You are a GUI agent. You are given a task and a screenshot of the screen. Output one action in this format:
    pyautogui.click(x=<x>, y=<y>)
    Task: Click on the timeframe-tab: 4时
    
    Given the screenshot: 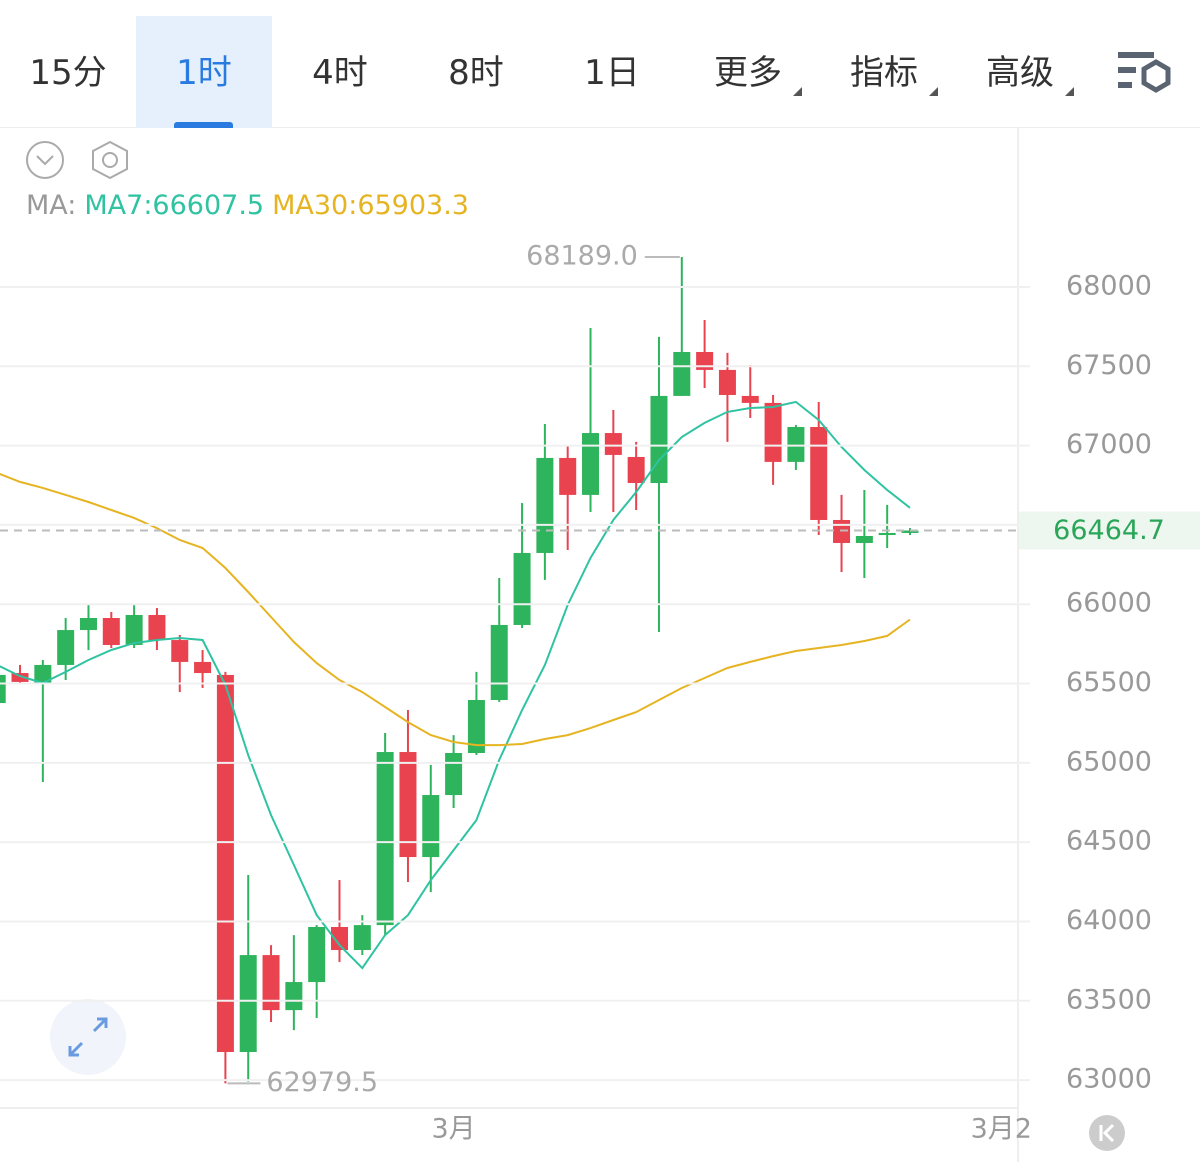 What is the action you would take?
    pyautogui.click(x=340, y=72)
    